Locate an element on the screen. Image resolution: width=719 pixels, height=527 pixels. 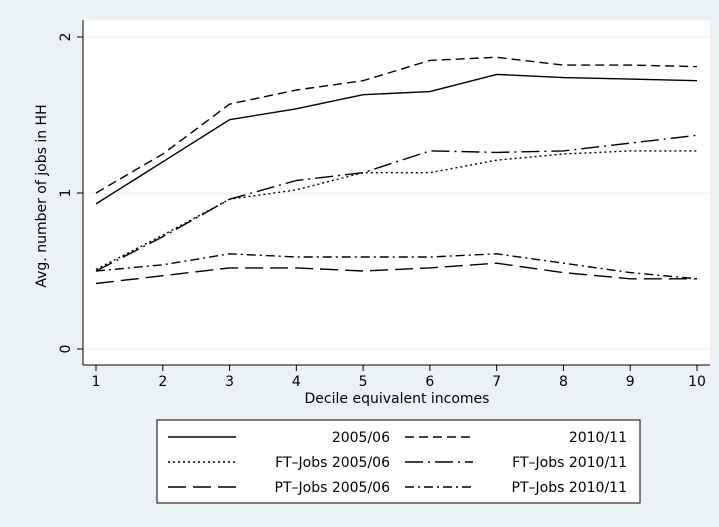
x-tick-label: 8 is located at coordinates (563, 382).